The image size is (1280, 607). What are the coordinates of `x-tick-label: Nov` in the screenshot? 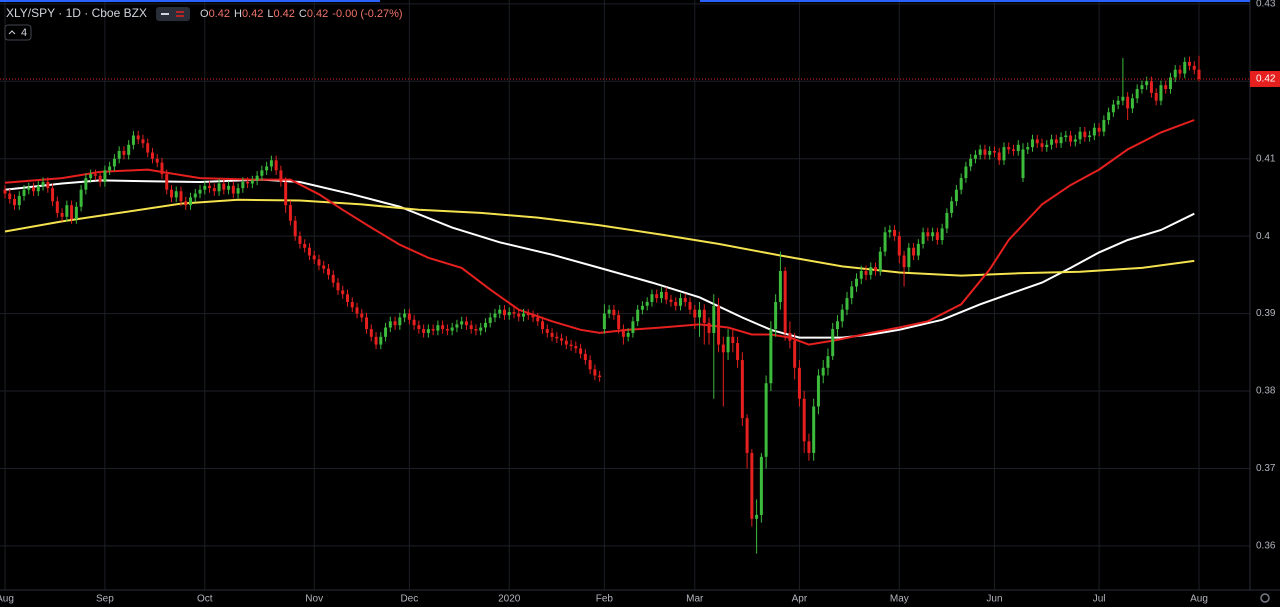 It's located at (314, 599).